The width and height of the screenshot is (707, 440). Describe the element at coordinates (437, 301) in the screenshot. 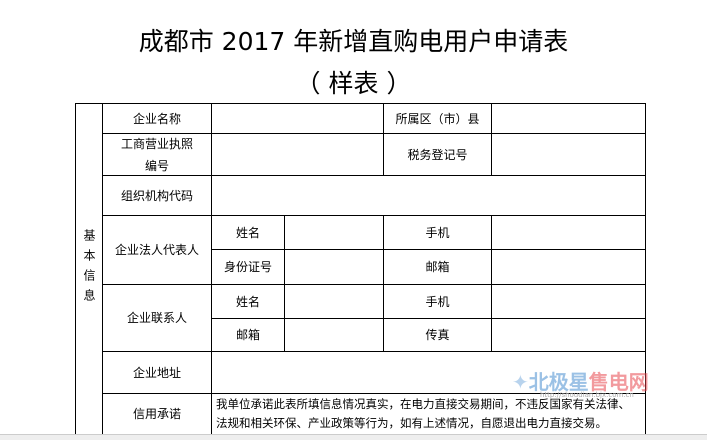

I see `label-contact-mobile: 手机` at that location.